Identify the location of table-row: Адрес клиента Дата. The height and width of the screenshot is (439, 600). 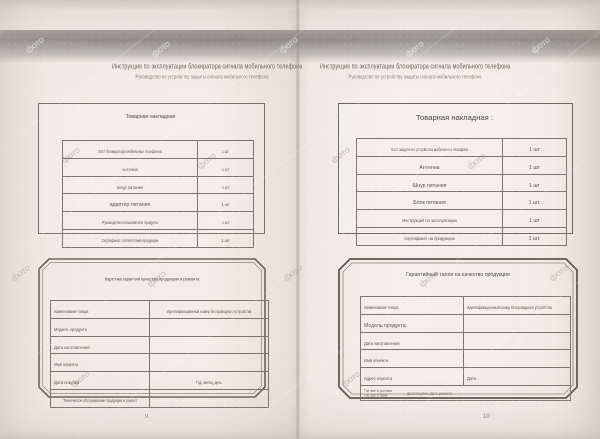
(465, 376).